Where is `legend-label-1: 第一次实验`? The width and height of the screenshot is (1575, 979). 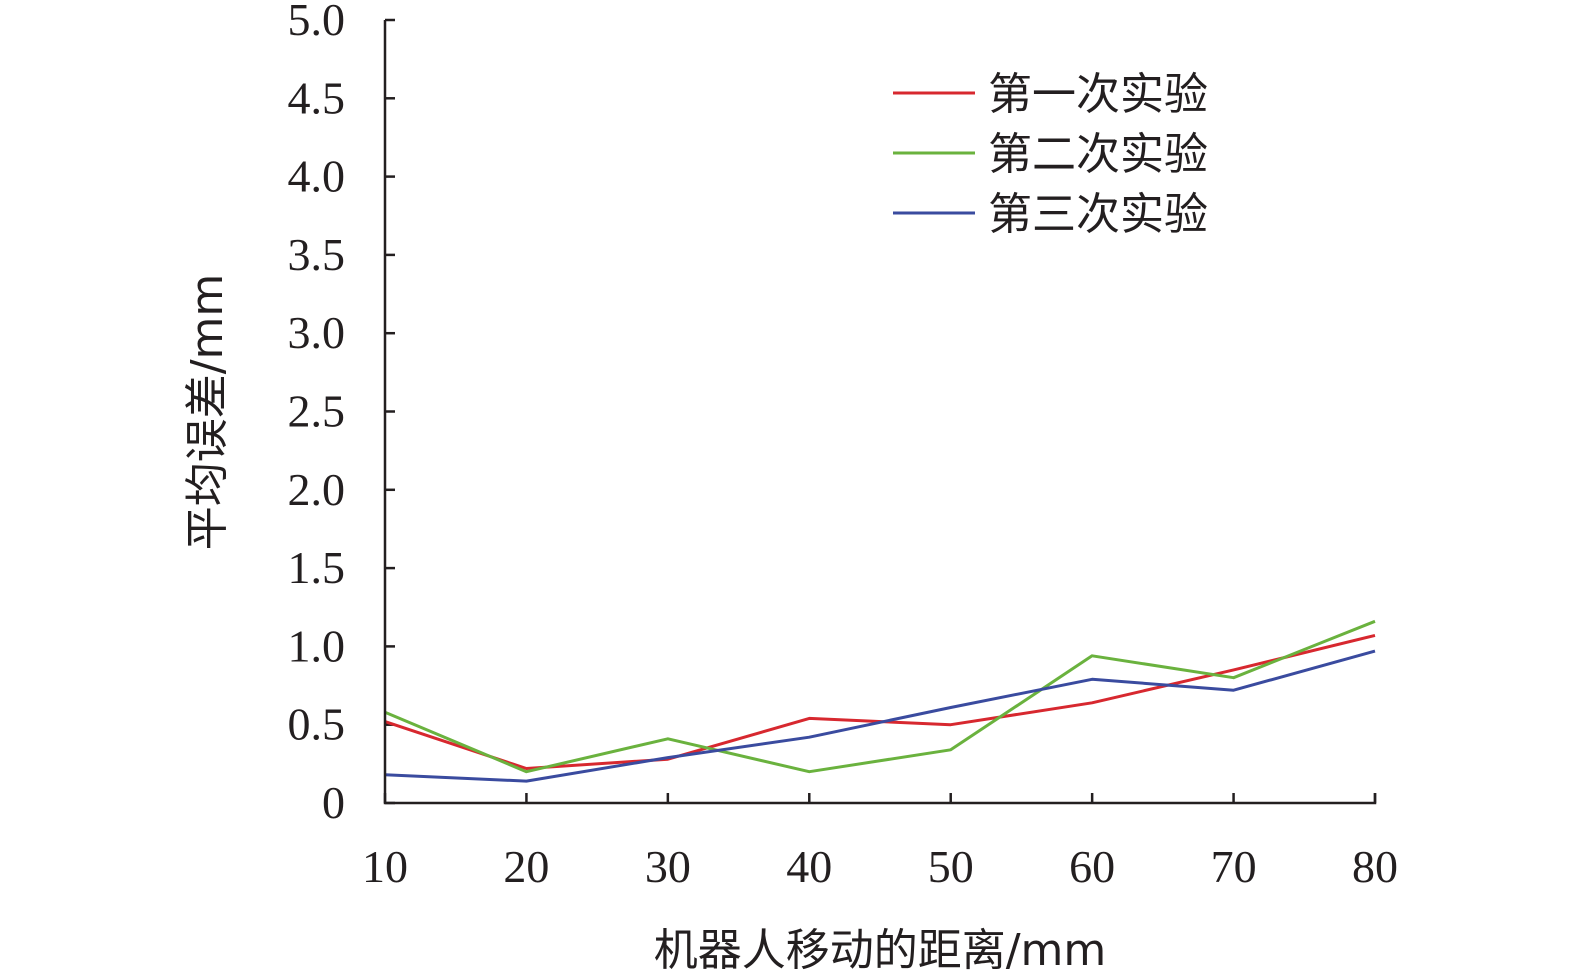 legend-label-1: 第一次实验 is located at coordinates (1098, 94).